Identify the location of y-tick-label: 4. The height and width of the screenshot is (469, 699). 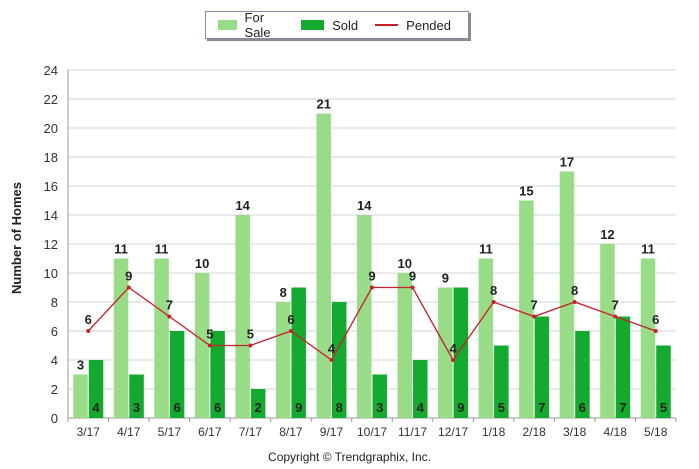
(54, 360).